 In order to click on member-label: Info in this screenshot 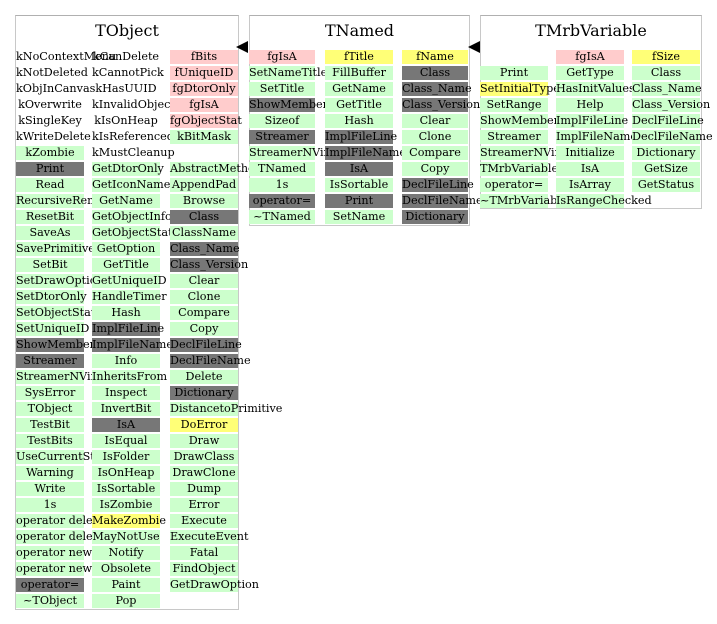, I will do `click(126, 360)`.